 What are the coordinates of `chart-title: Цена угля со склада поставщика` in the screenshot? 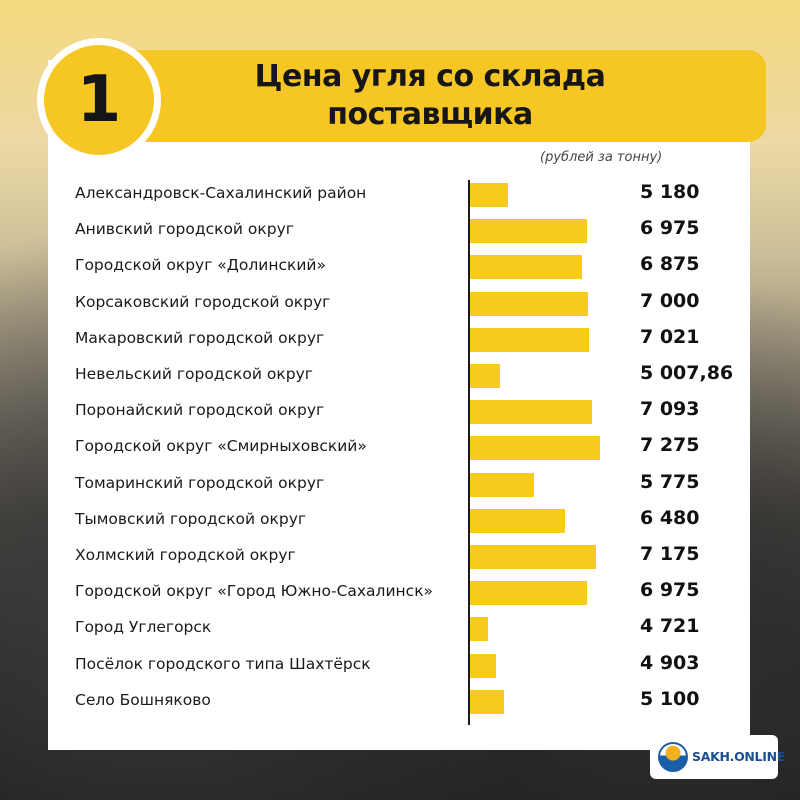 It's located at (430, 96).